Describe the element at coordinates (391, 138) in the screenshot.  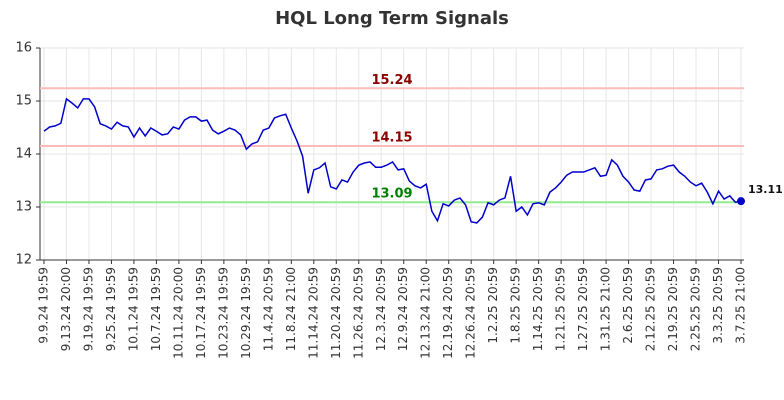
I see `reference-label: 14.15` at that location.